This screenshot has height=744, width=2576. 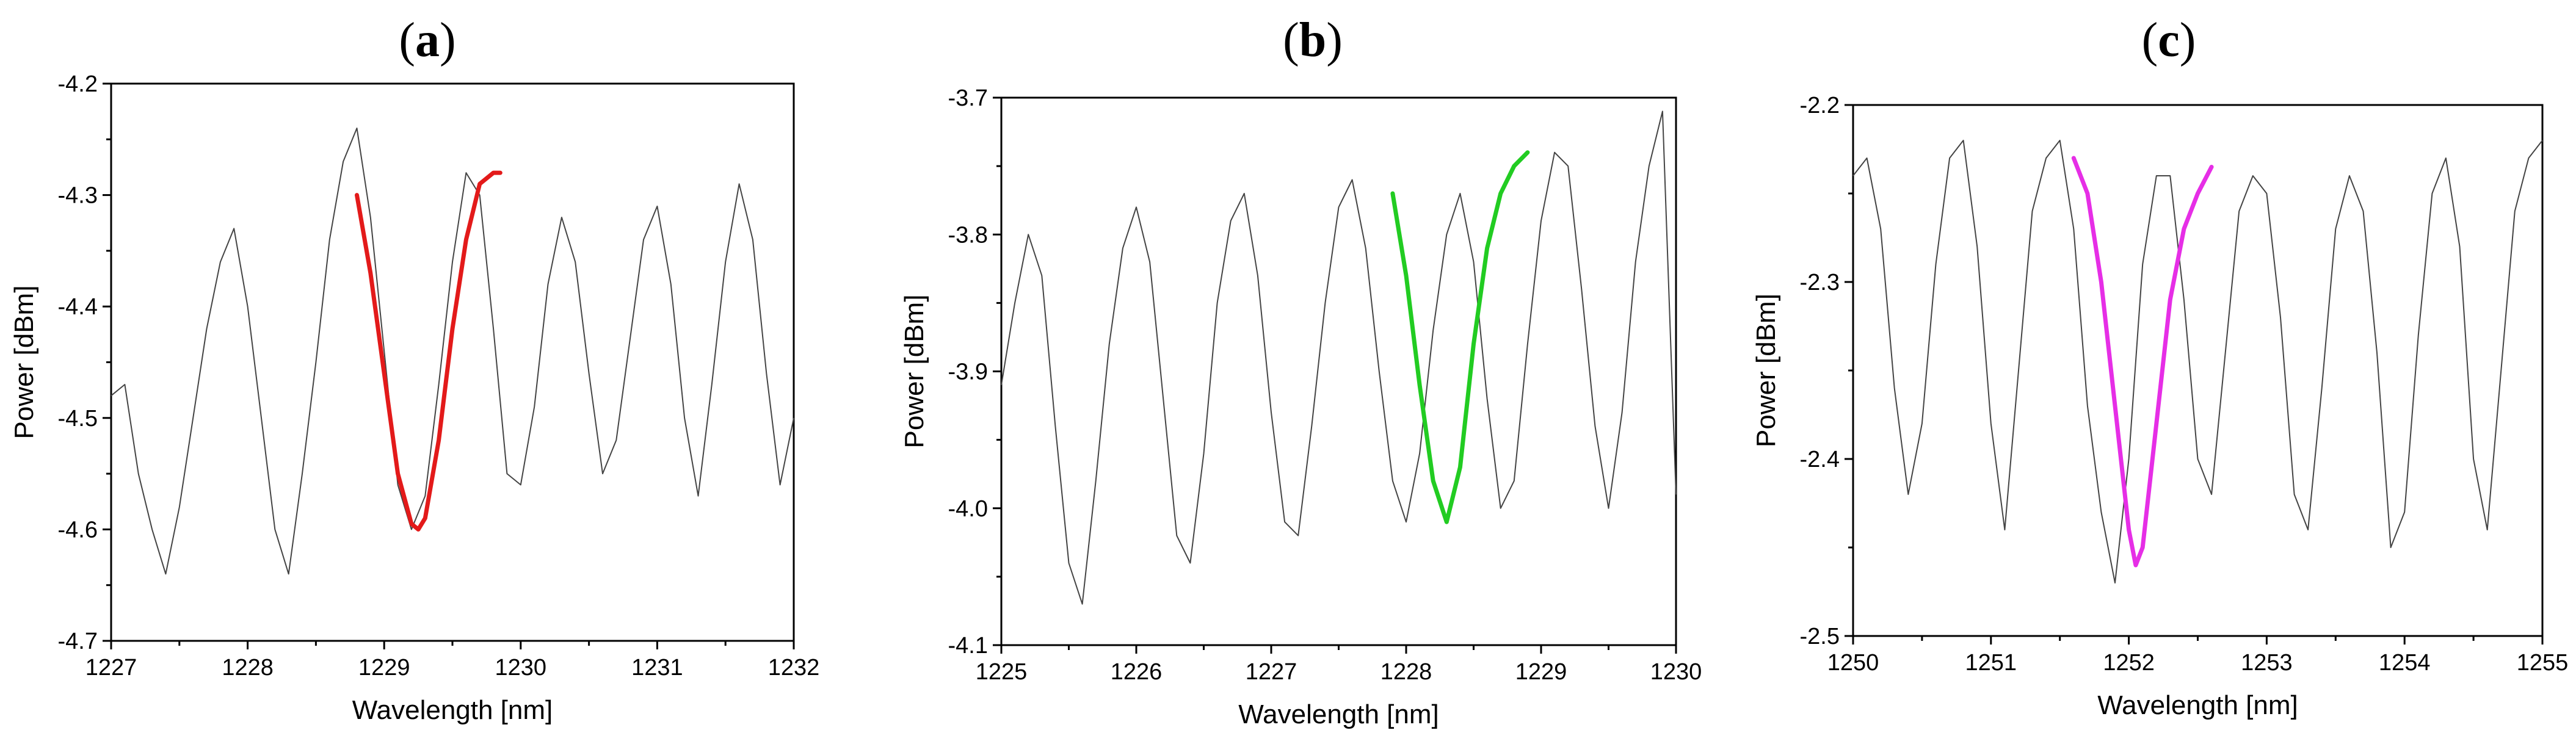 I want to click on x-tick-label: 1226, so click(x=1137, y=672).